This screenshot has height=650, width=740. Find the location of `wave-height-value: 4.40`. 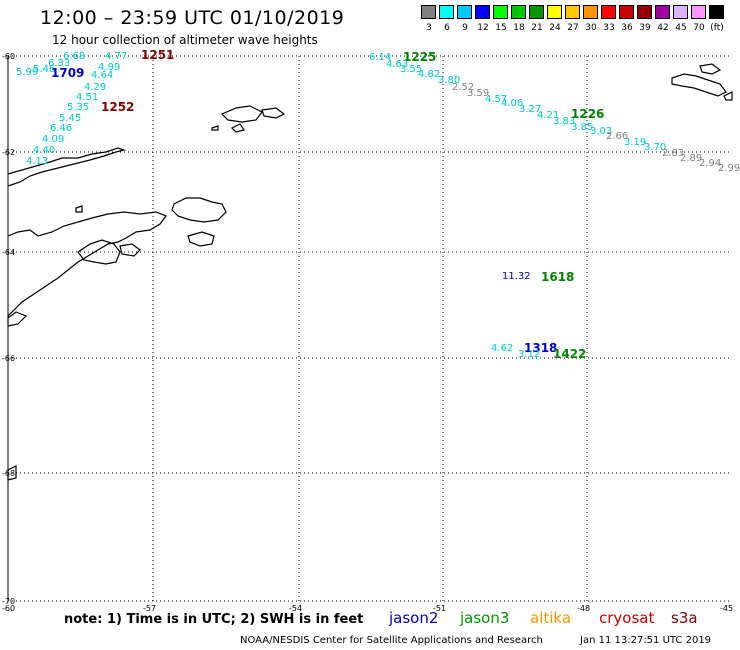

wave-height-value: 4.40 is located at coordinates (44, 150).